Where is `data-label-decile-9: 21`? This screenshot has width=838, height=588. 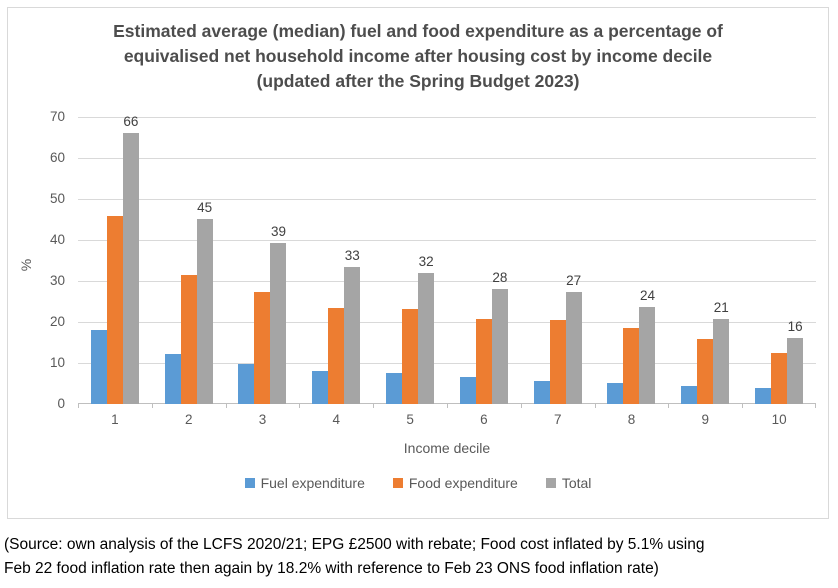 data-label-decile-9: 21 is located at coordinates (721, 308).